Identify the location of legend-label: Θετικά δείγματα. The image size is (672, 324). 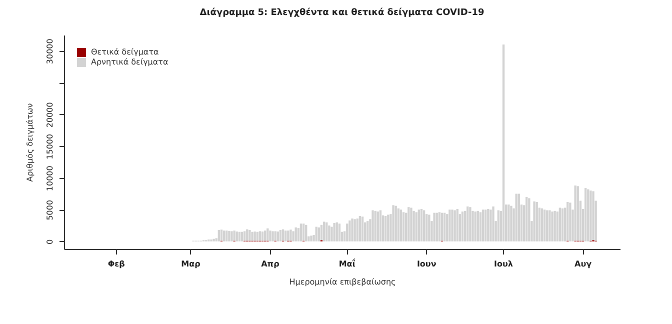
(125, 52).